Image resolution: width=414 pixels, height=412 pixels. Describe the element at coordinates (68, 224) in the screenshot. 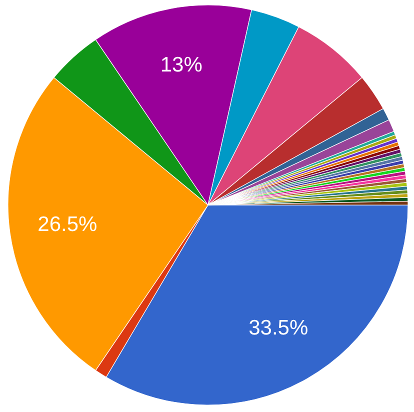

I see `data-label: 26.5%` at that location.